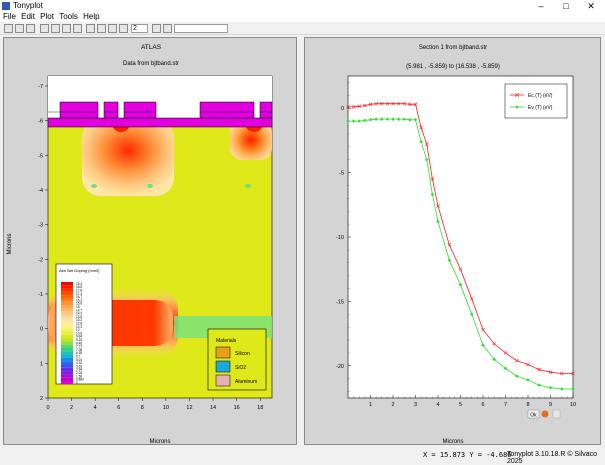  Describe the element at coordinates (66, 28) in the screenshot. I see `layout-icon` at that location.